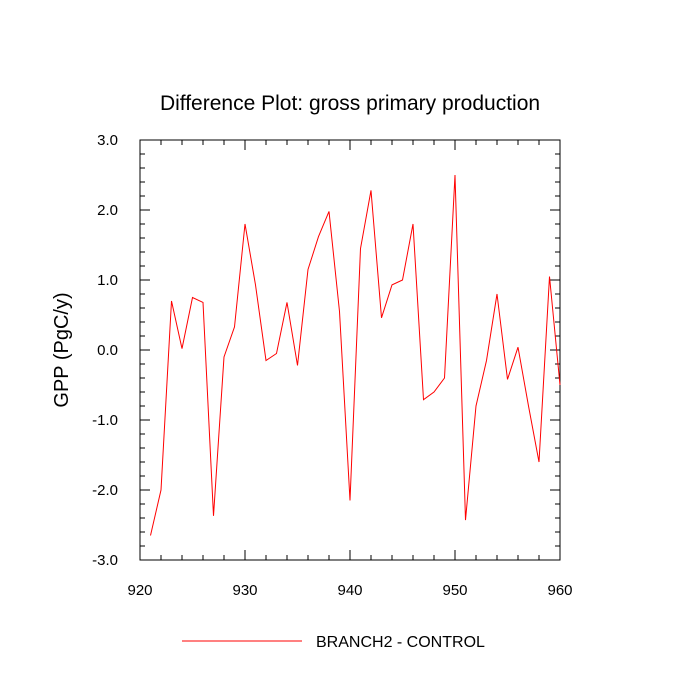  I want to click on y-tick-label: -3.0, so click(105, 560).